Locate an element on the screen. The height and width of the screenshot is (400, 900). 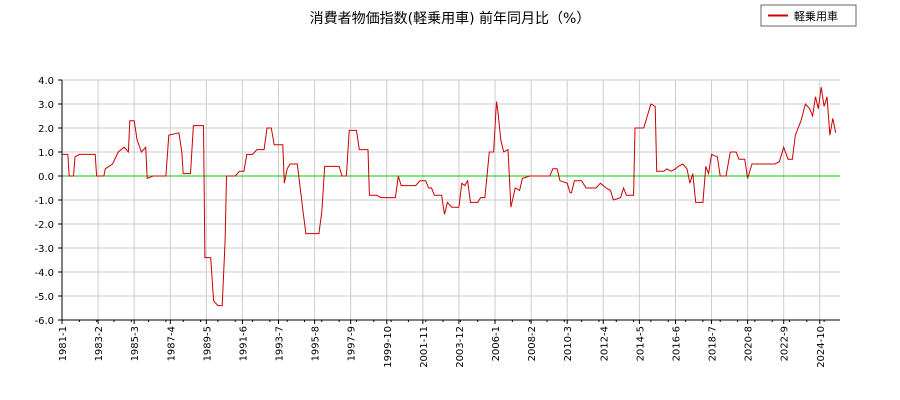
chart-title: 消費者物価指数(軽乗用車) 前年同月比（%） is located at coordinates (450, 18).